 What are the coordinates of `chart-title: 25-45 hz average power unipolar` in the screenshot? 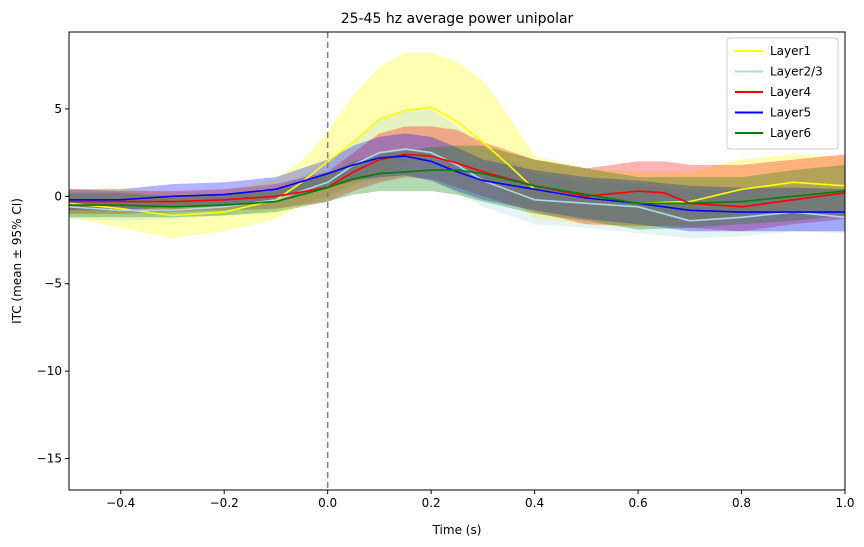 It's located at (457, 19).